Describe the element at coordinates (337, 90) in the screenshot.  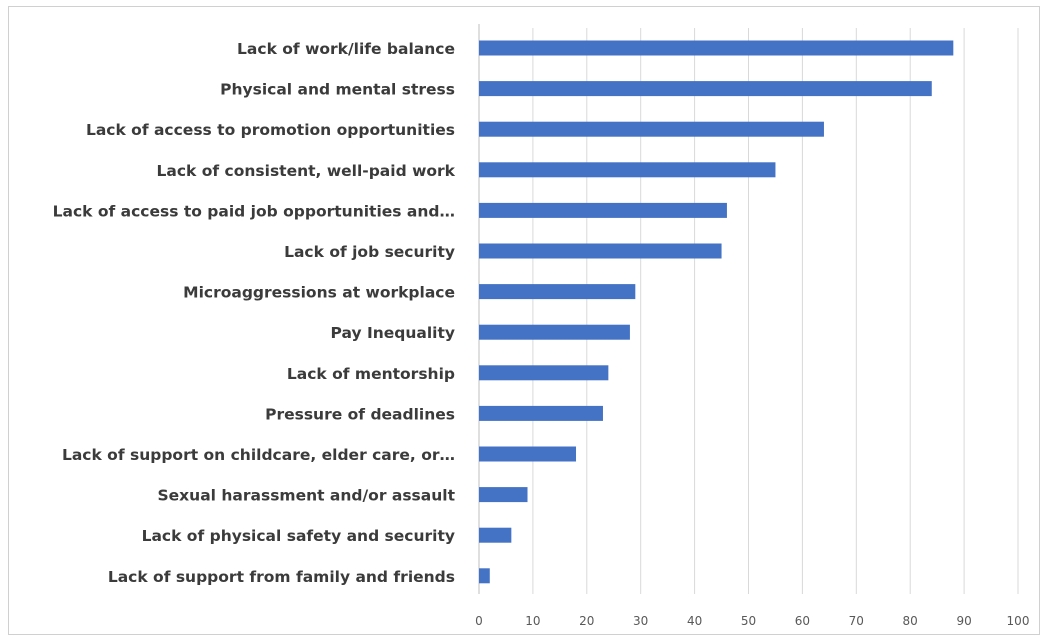
I see `category-label: Physical and mental stress` at that location.